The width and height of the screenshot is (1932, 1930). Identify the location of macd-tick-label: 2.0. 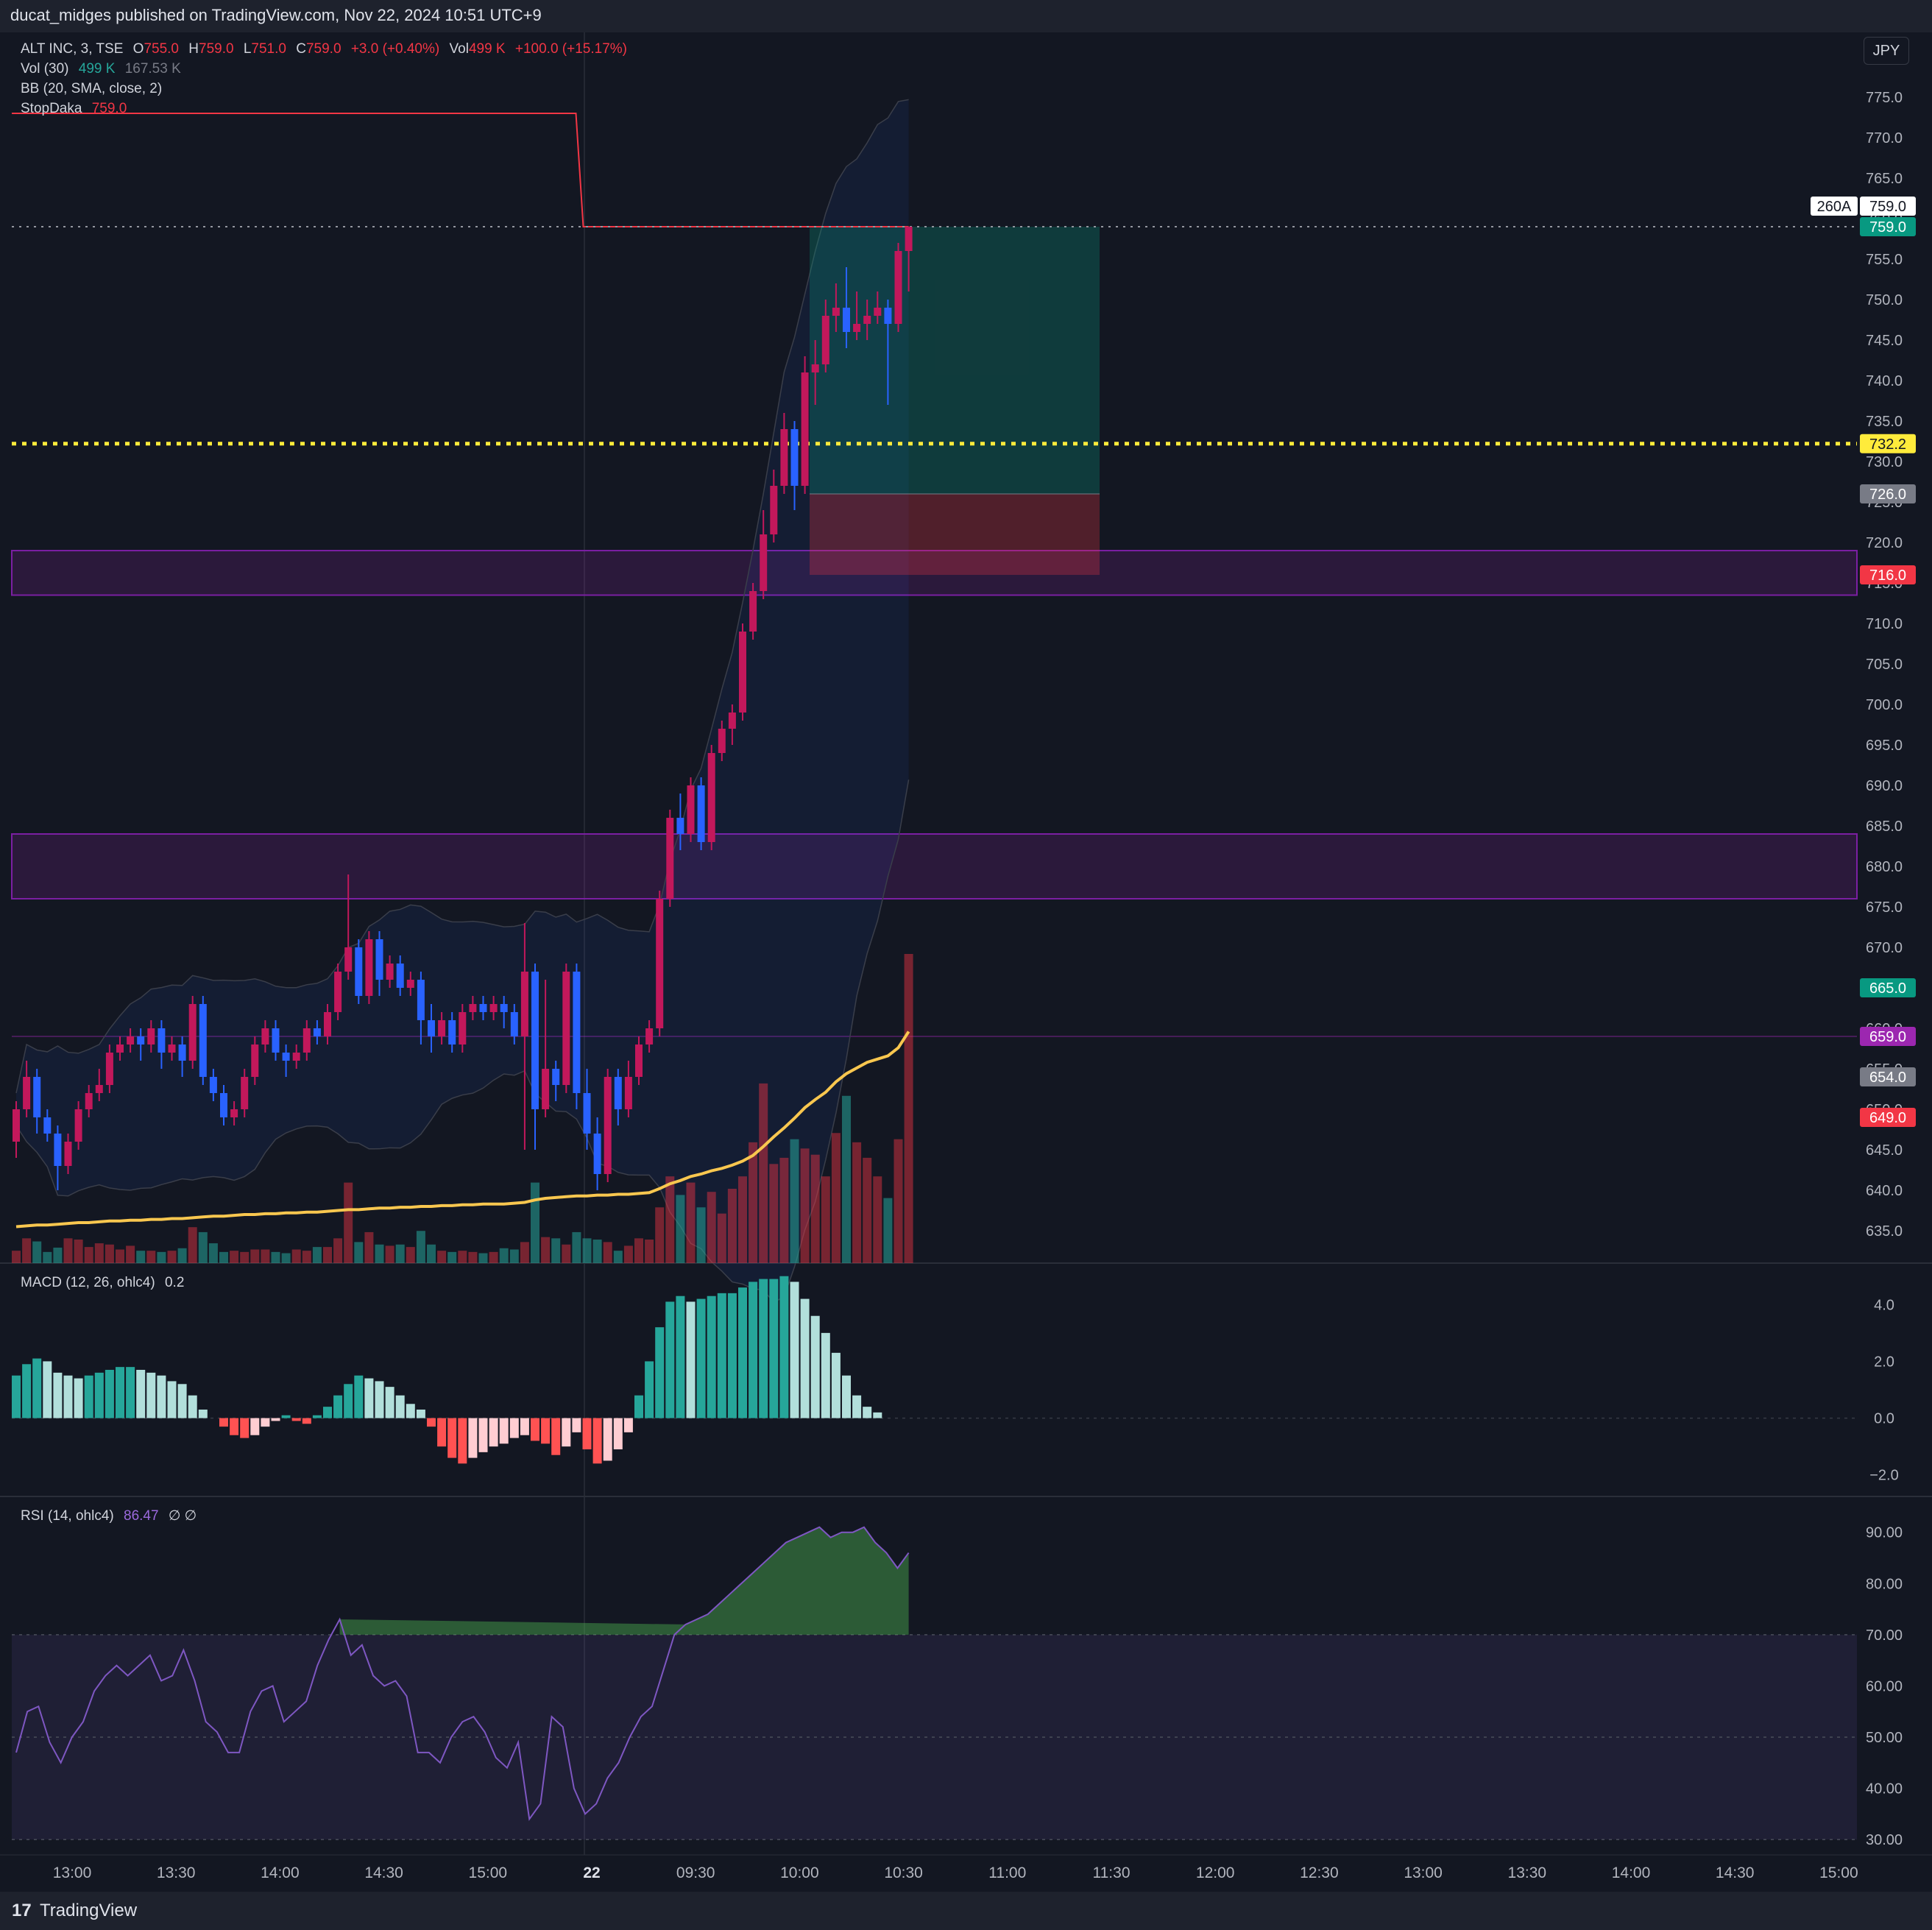
(1884, 1362).